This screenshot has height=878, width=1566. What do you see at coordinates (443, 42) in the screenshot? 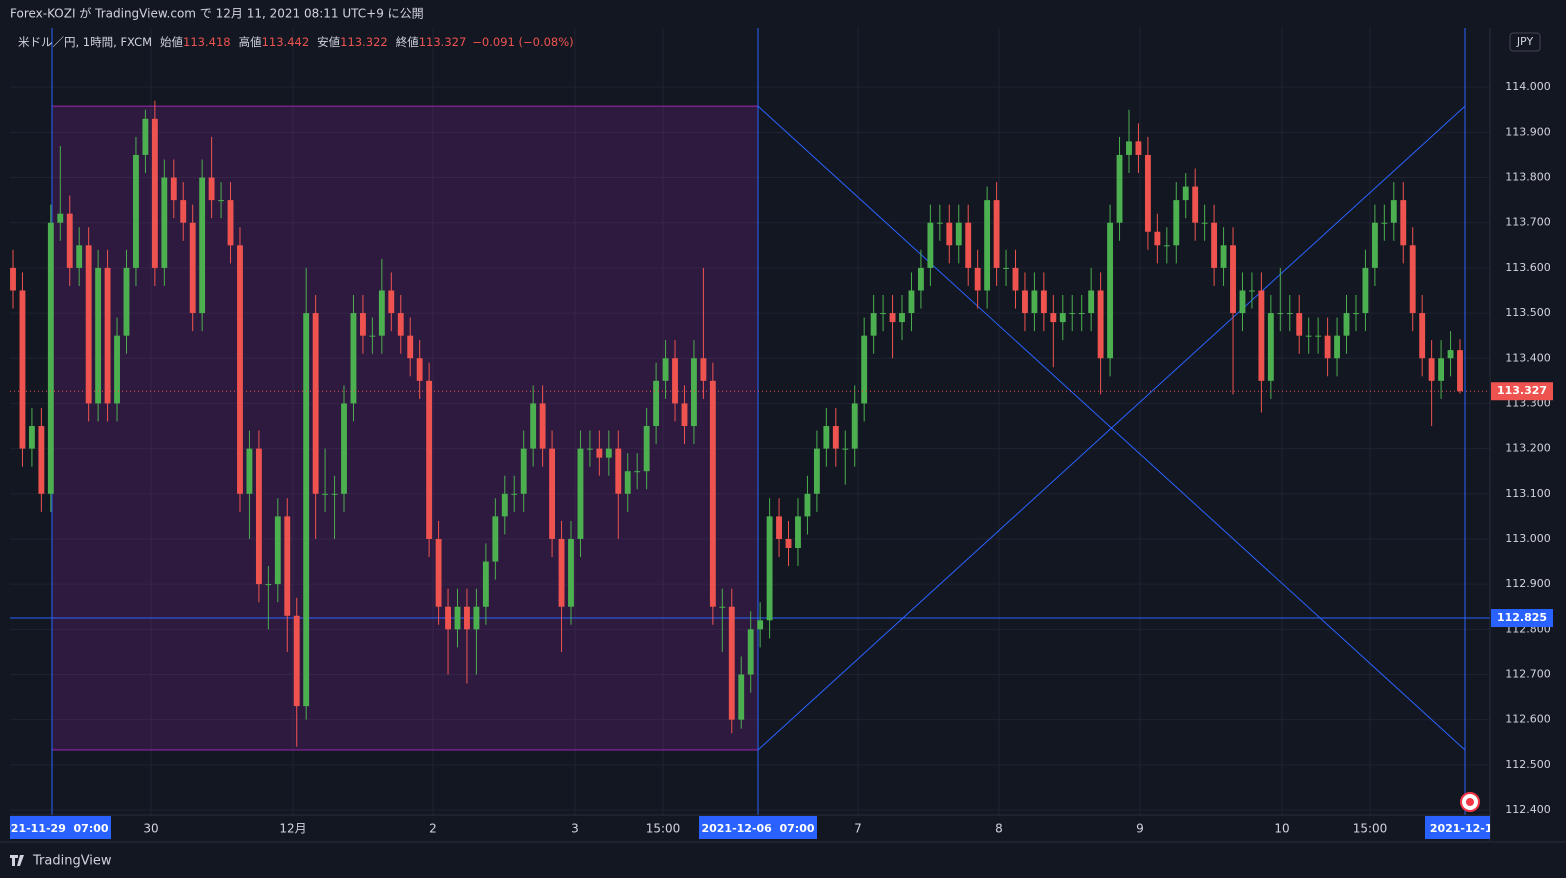
I see `legend-item: 113.327` at bounding box center [443, 42].